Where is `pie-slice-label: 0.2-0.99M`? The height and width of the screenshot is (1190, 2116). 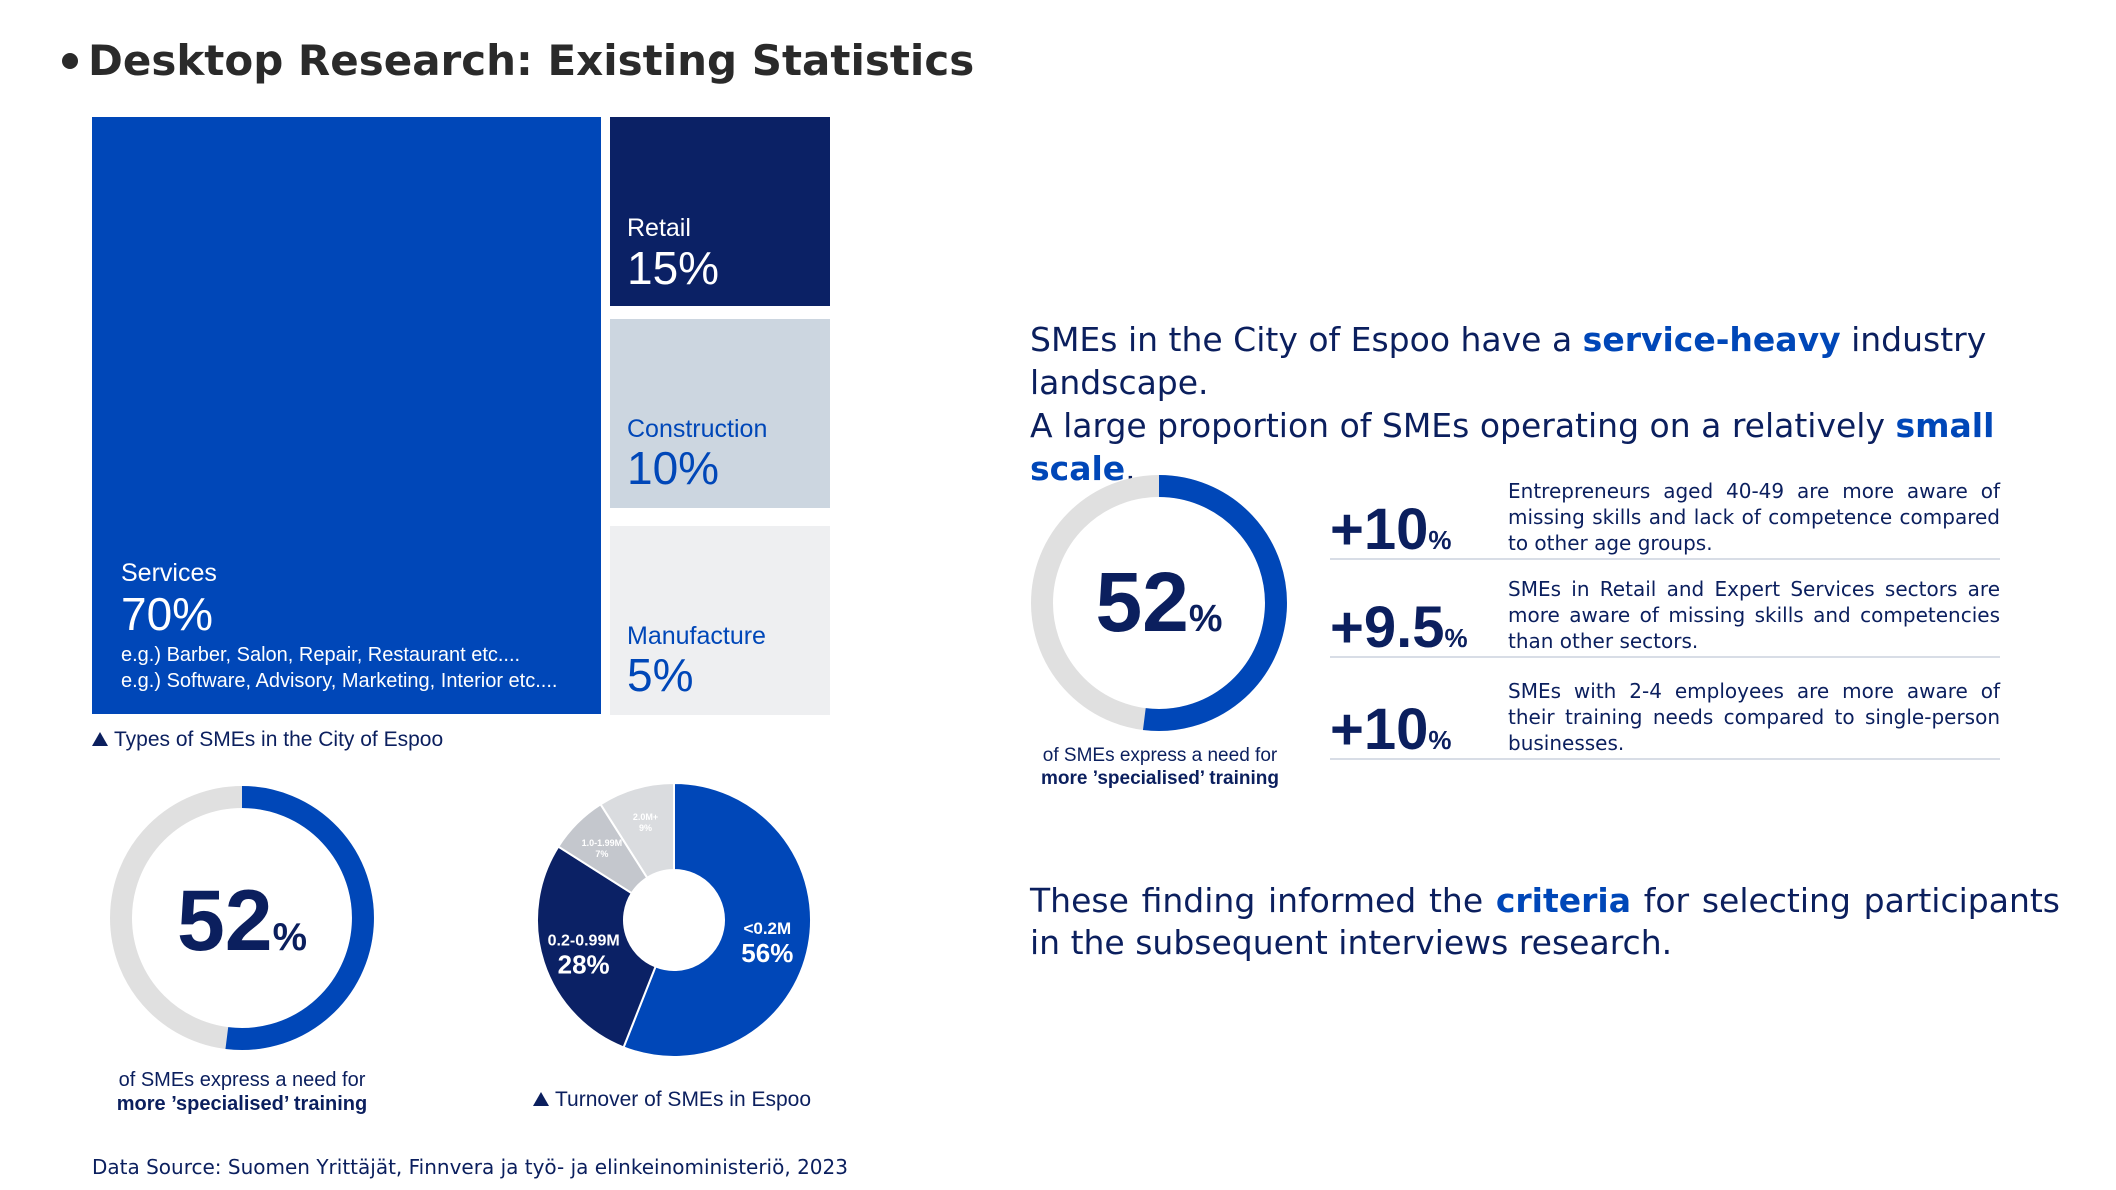
pie-slice-label: 0.2-0.99M is located at coordinates (584, 940).